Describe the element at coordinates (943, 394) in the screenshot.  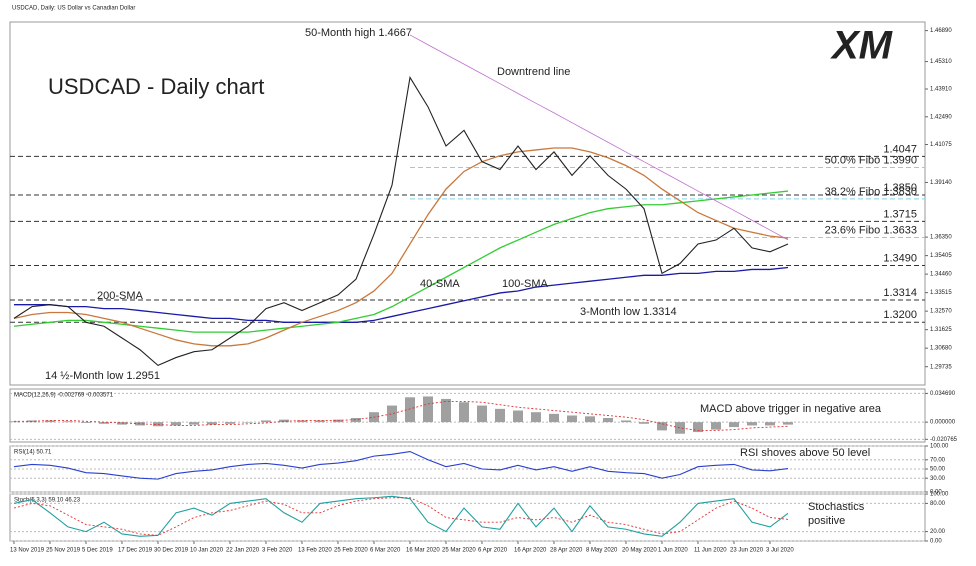
I see `y-tick-label: 0.034690` at that location.